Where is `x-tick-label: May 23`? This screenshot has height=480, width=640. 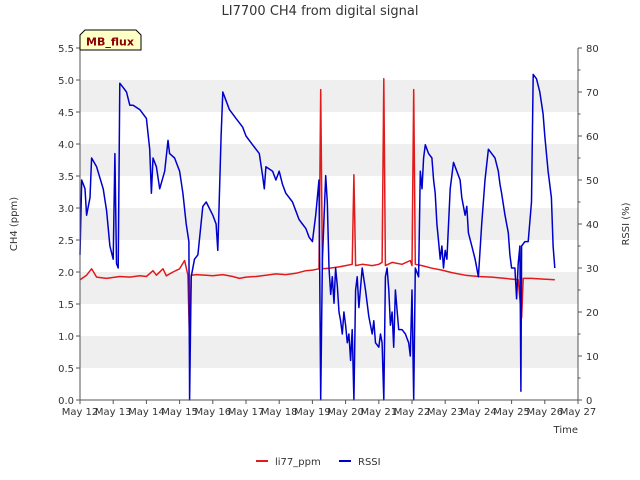
x-tick-label: May 23 is located at coordinates (445, 412).